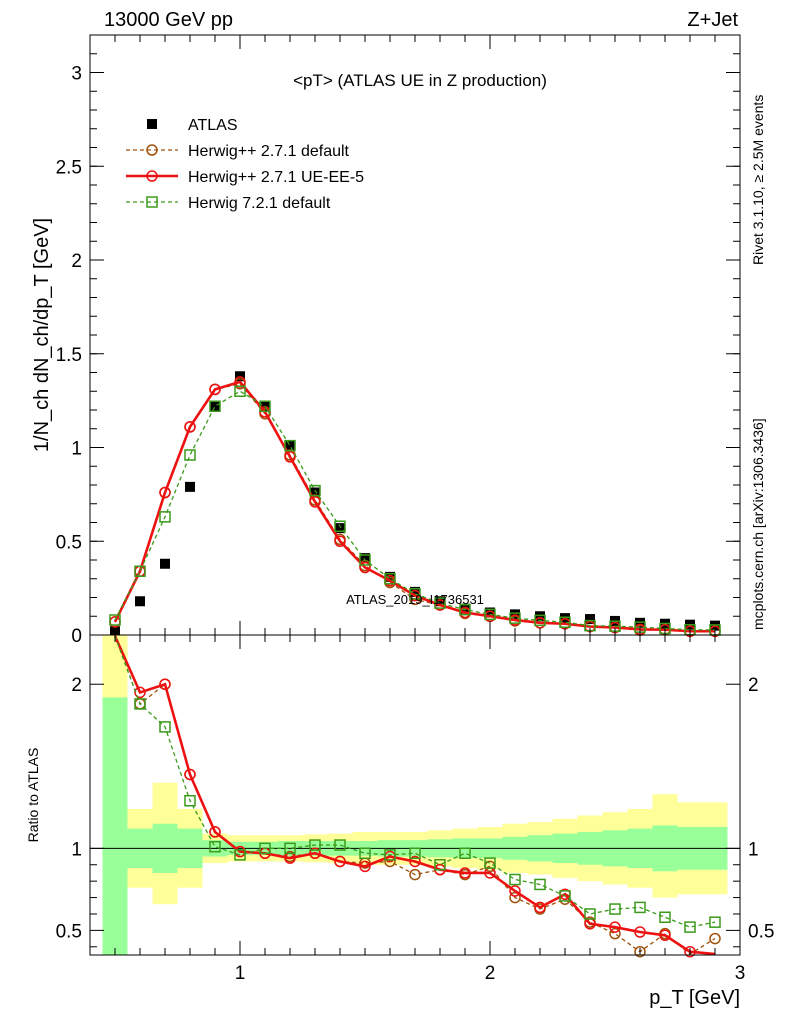 The height and width of the screenshot is (1024, 786). What do you see at coordinates (69, 167) in the screenshot?
I see `main-y-tick-label: 2.5` at bounding box center [69, 167].